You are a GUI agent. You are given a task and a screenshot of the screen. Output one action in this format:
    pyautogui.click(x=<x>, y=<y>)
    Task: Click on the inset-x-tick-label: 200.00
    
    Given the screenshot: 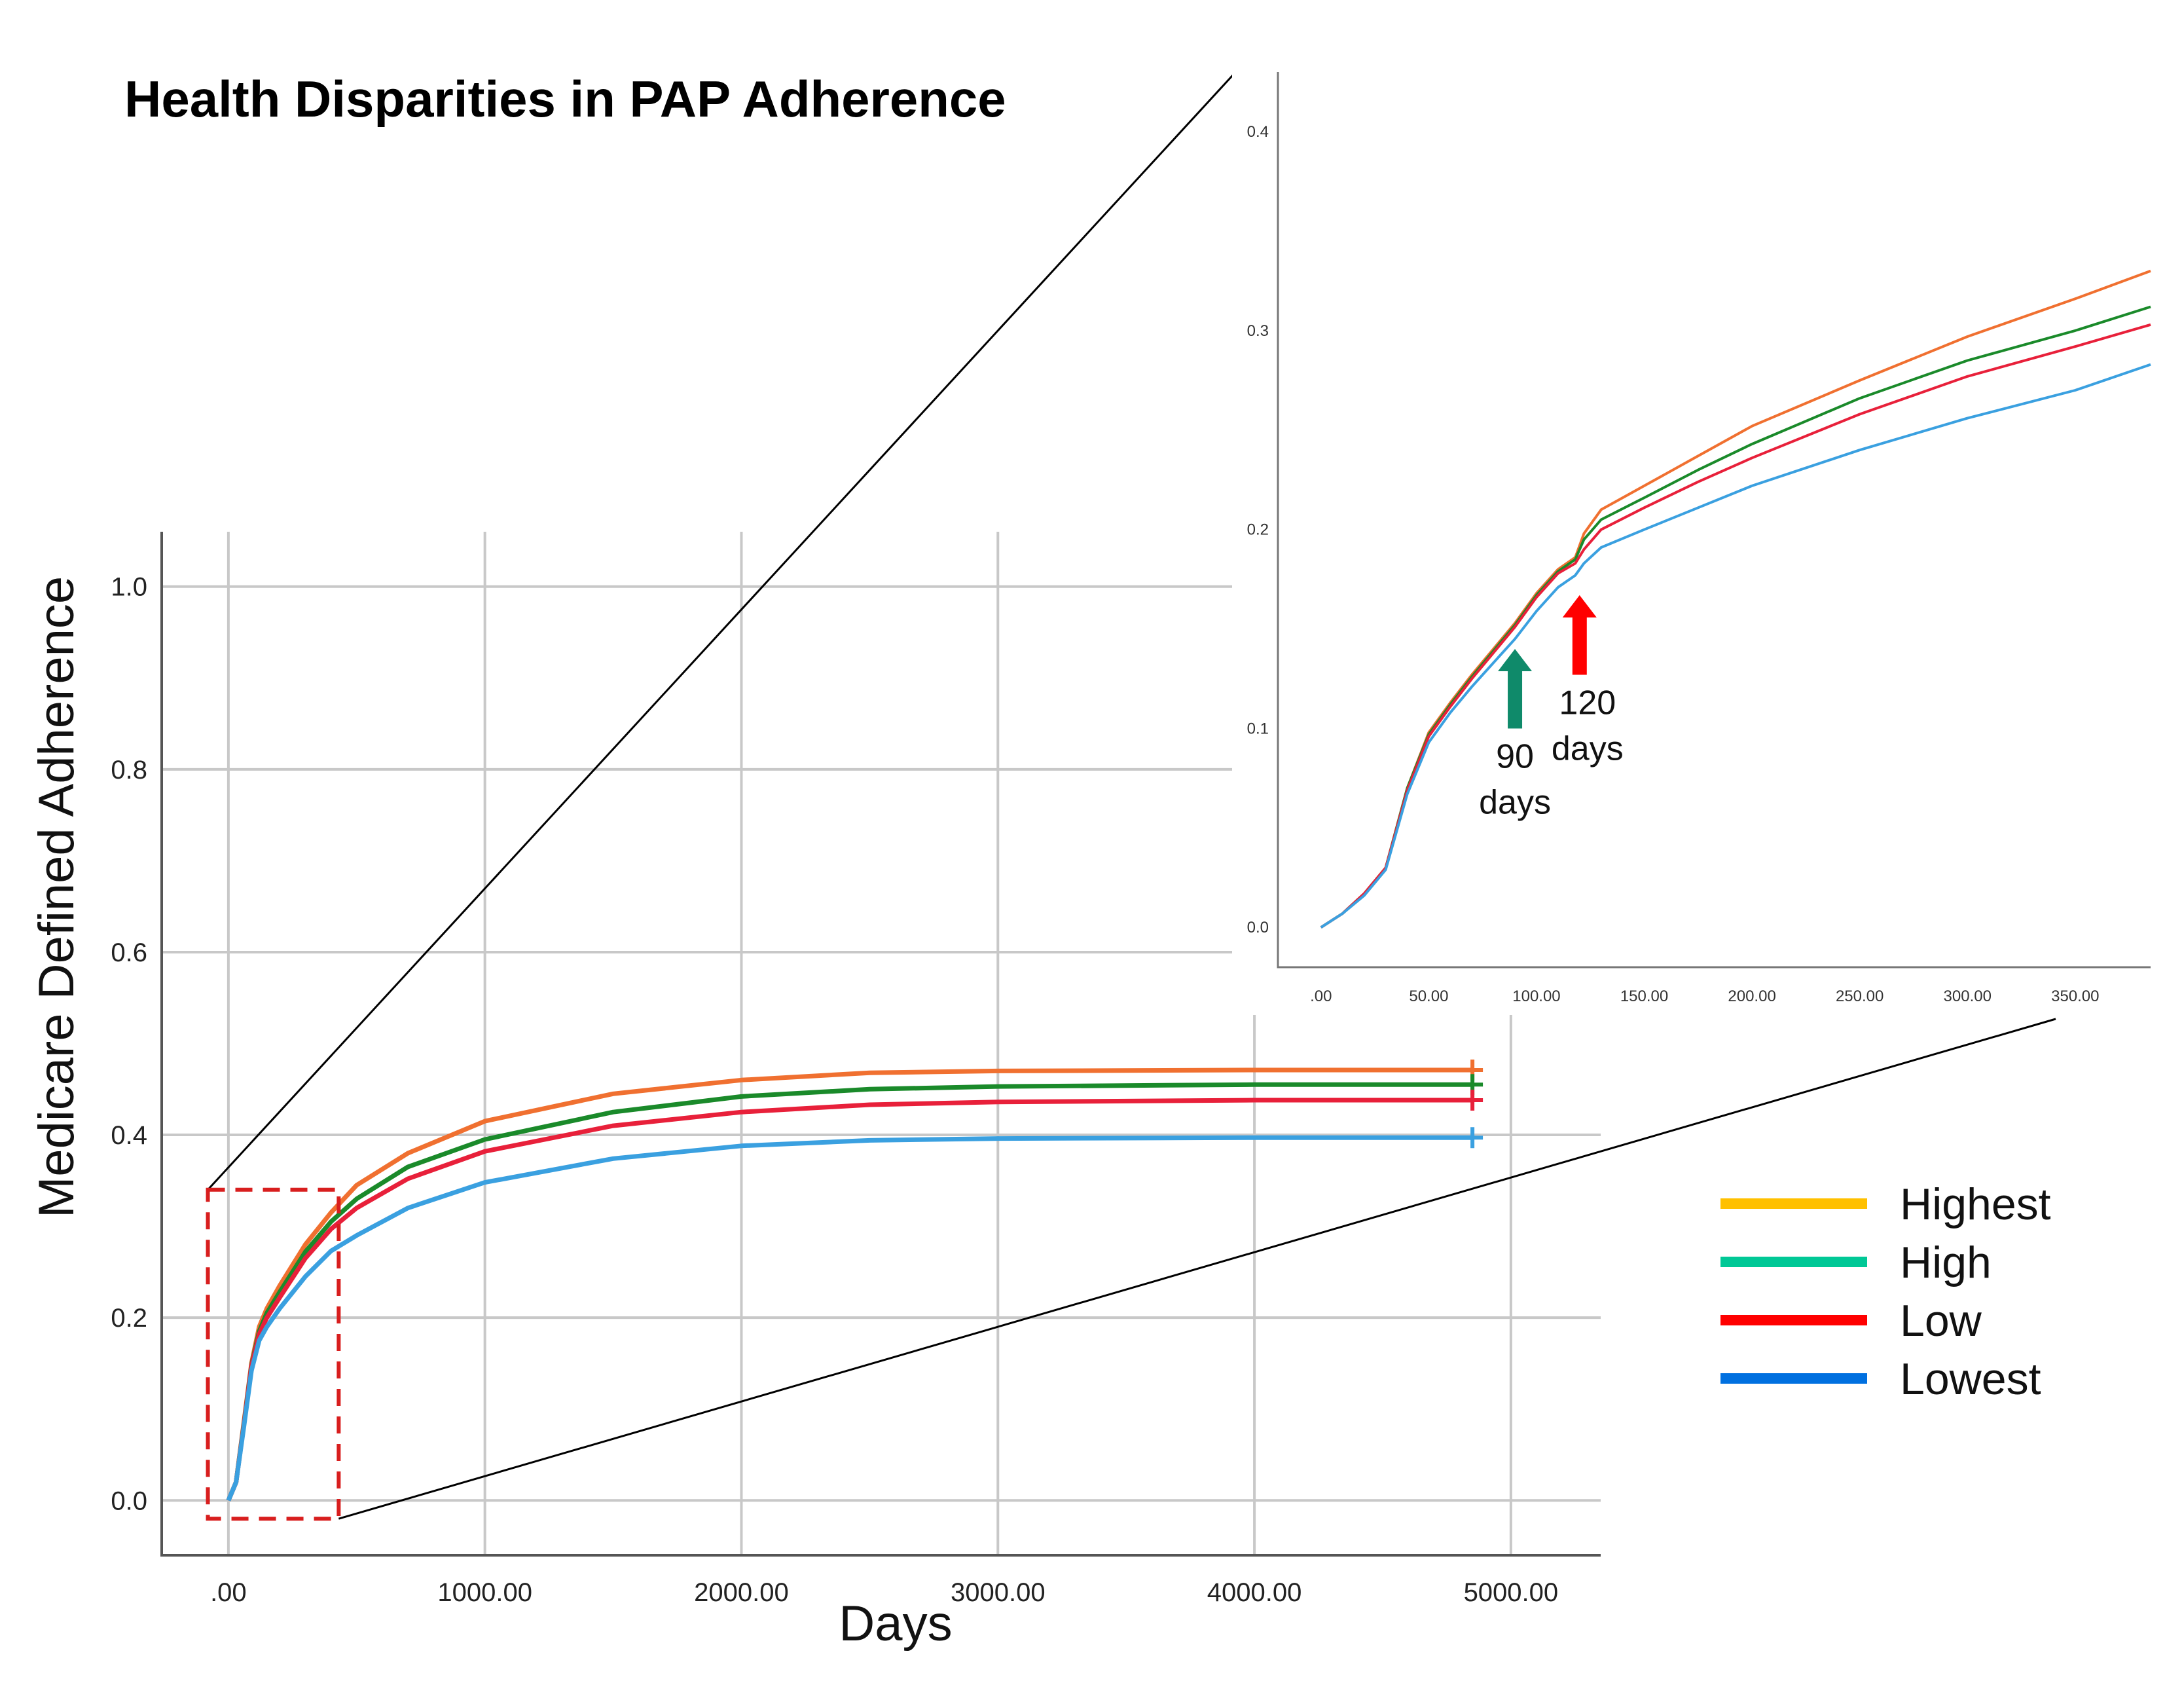 What is the action you would take?
    pyautogui.click(x=1751, y=996)
    